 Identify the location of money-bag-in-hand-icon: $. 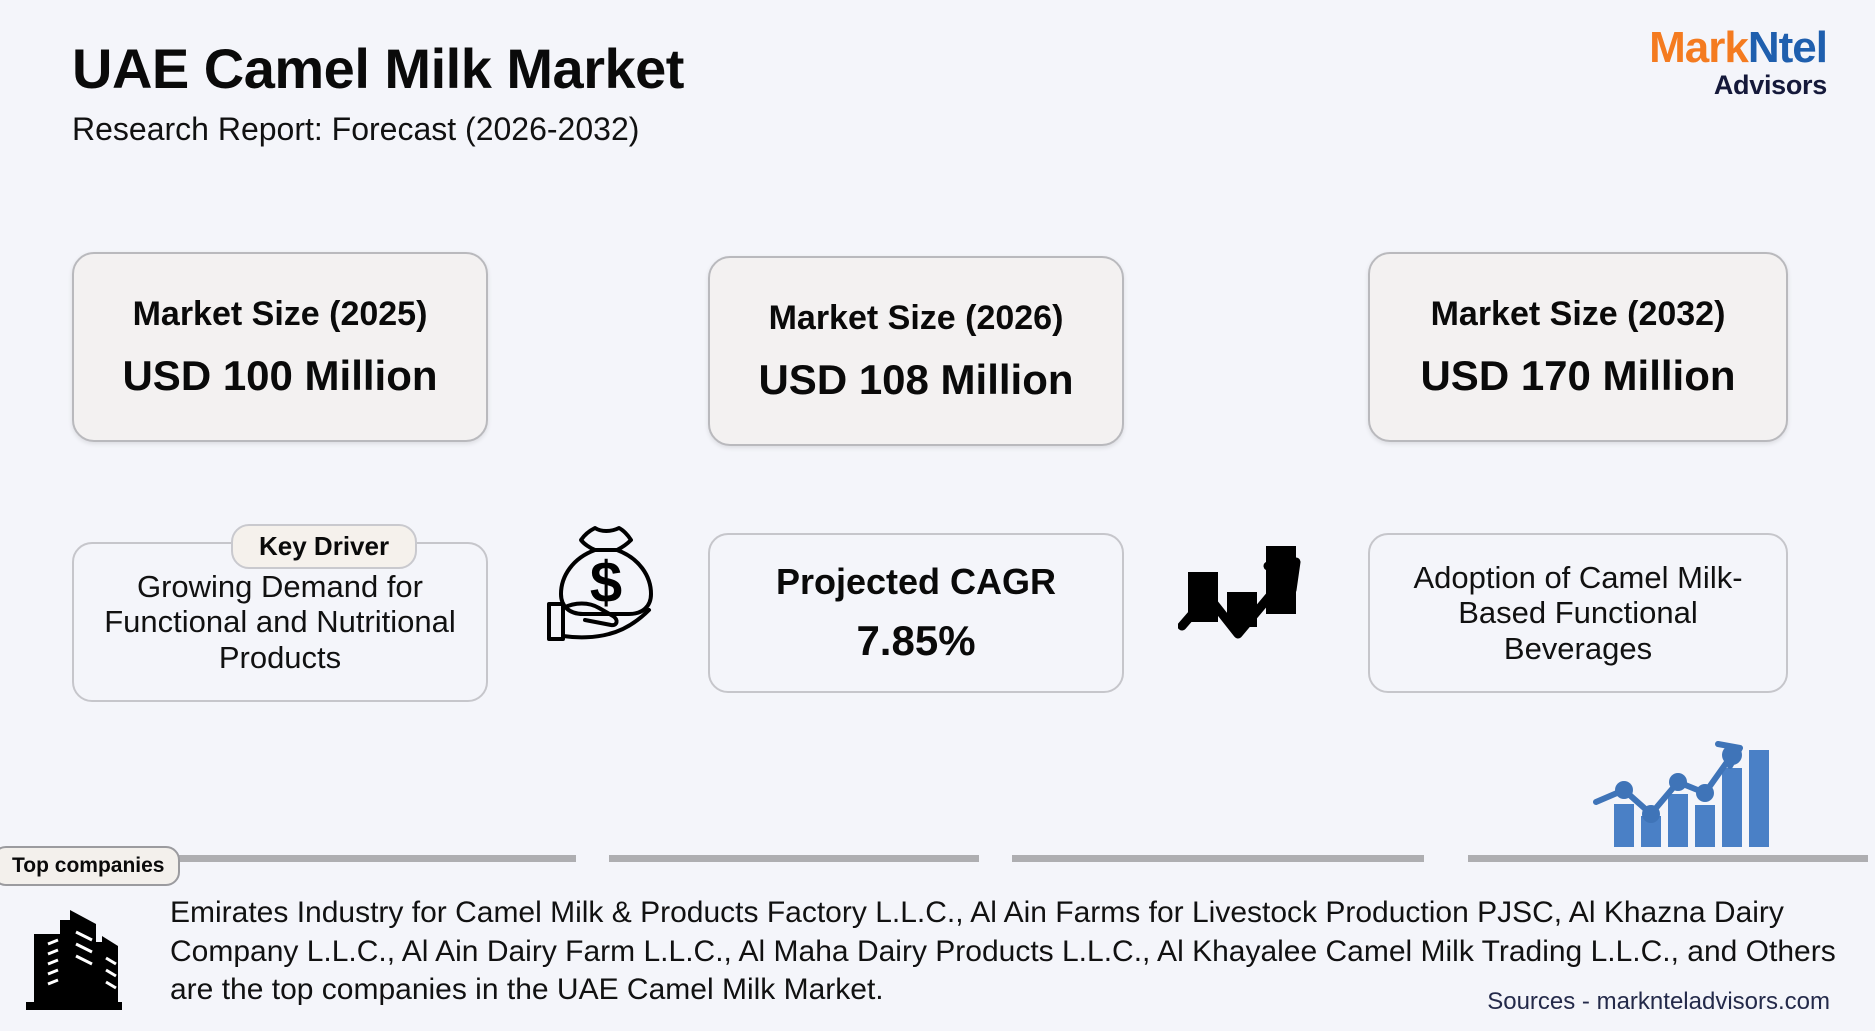
(603, 574).